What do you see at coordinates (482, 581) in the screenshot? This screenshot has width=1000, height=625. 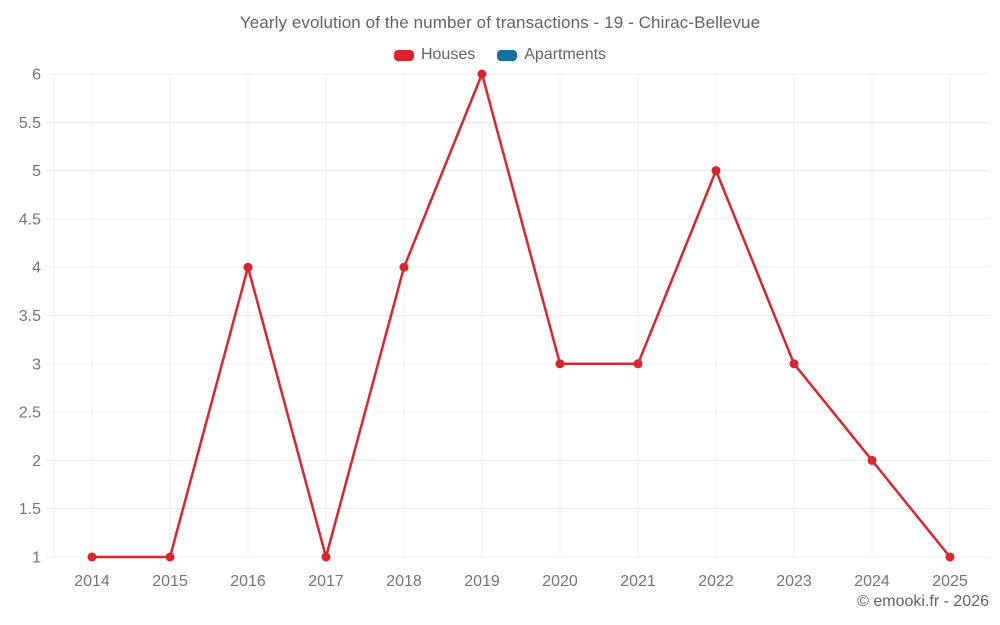 I see `x-tick-label: 2019` at bounding box center [482, 581].